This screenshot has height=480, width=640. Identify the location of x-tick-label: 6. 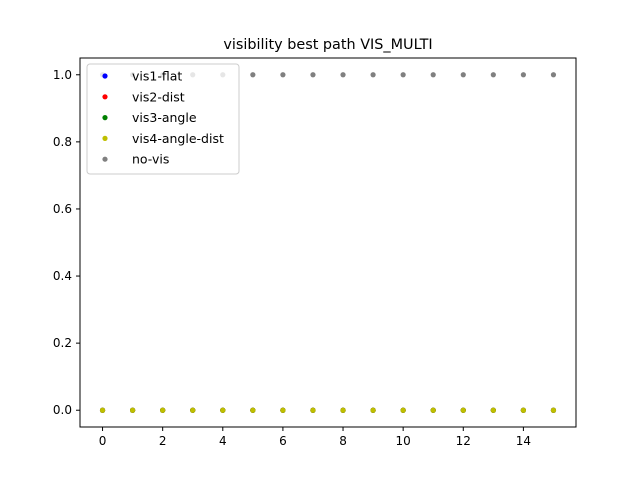
(283, 441).